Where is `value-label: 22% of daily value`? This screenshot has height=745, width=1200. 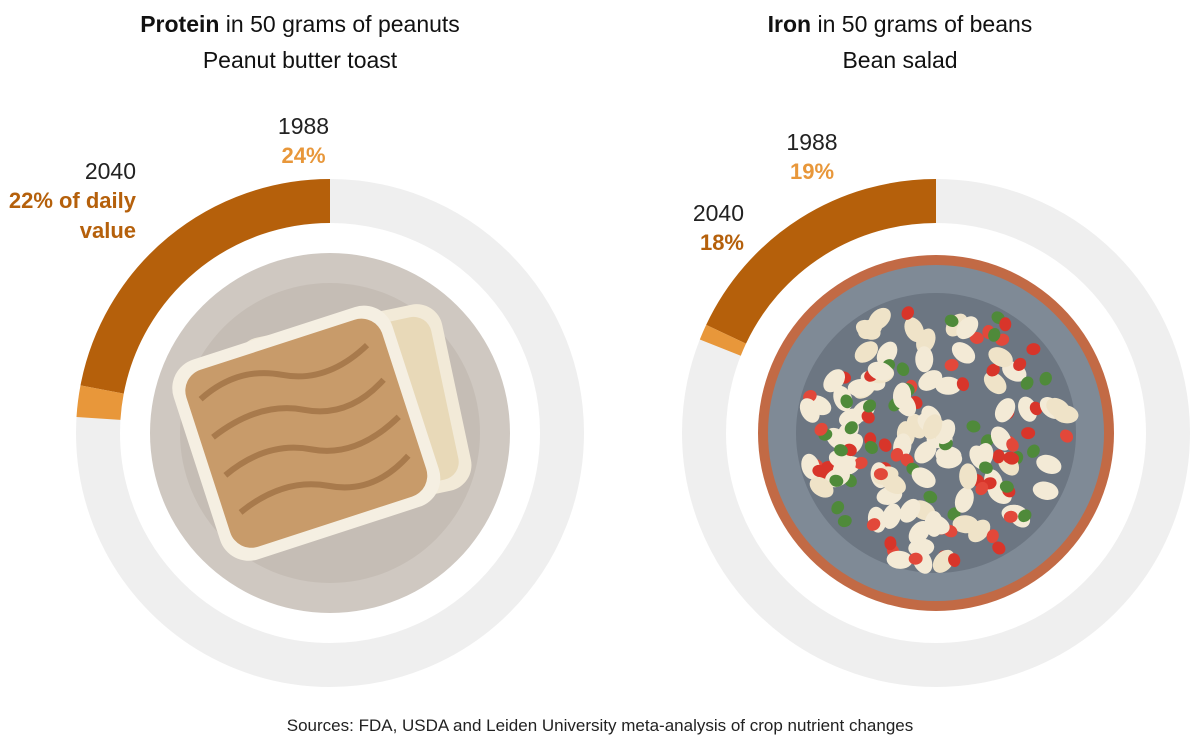 value-label: 22% of daily value is located at coordinates (72, 215).